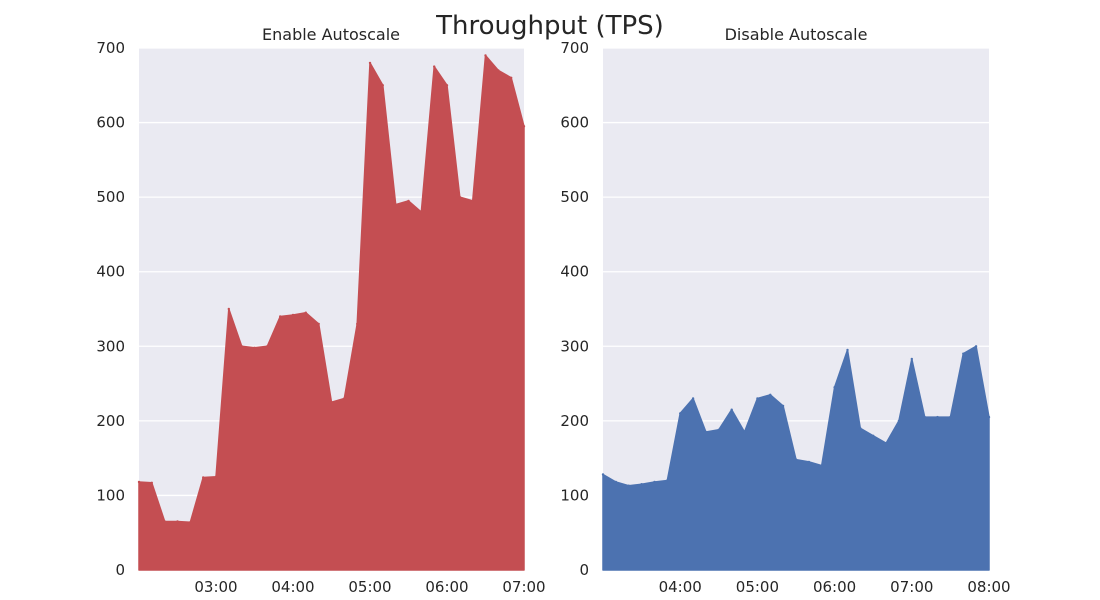 This screenshot has width=1100, height=600. Describe the element at coordinates (834, 587) in the screenshot. I see `x-tick-label-2: 06:00` at that location.